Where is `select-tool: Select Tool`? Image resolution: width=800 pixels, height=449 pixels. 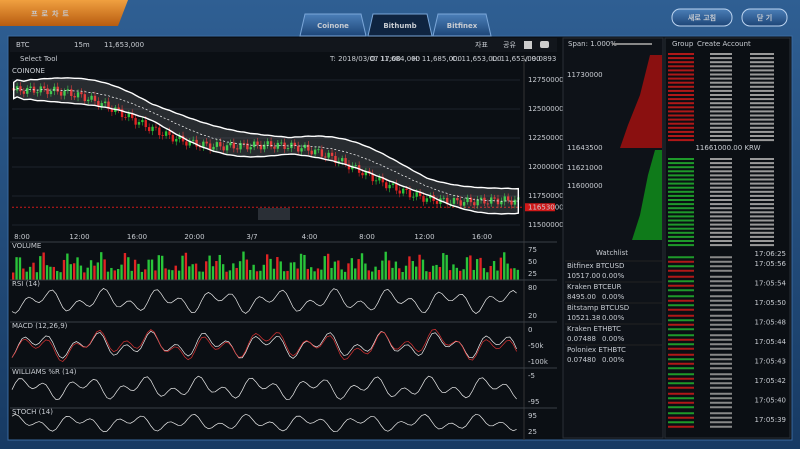
select-tool: Select Tool is located at coordinates (38, 59).